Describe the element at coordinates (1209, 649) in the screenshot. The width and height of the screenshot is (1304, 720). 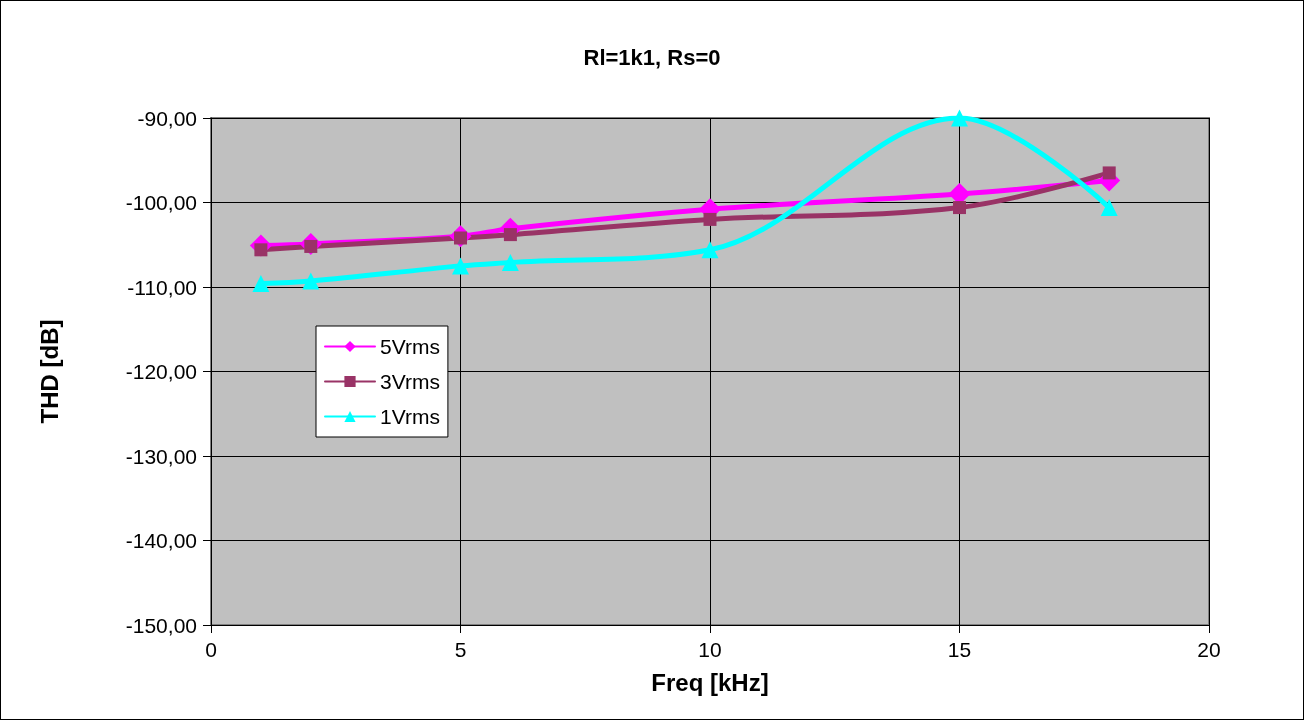
I see `x-tick-label: 20` at that location.